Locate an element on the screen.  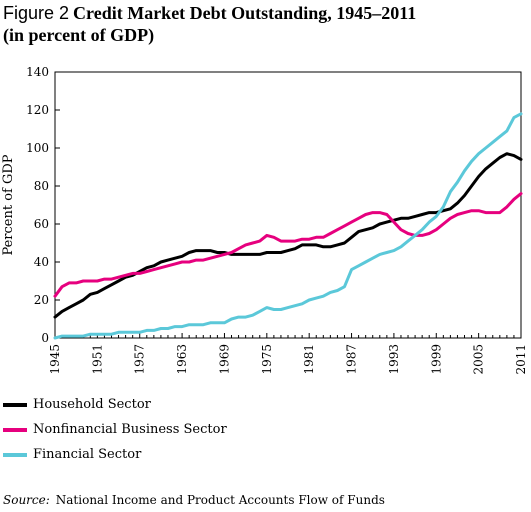
x-tick-label: 1981 is located at coordinates (309, 359).